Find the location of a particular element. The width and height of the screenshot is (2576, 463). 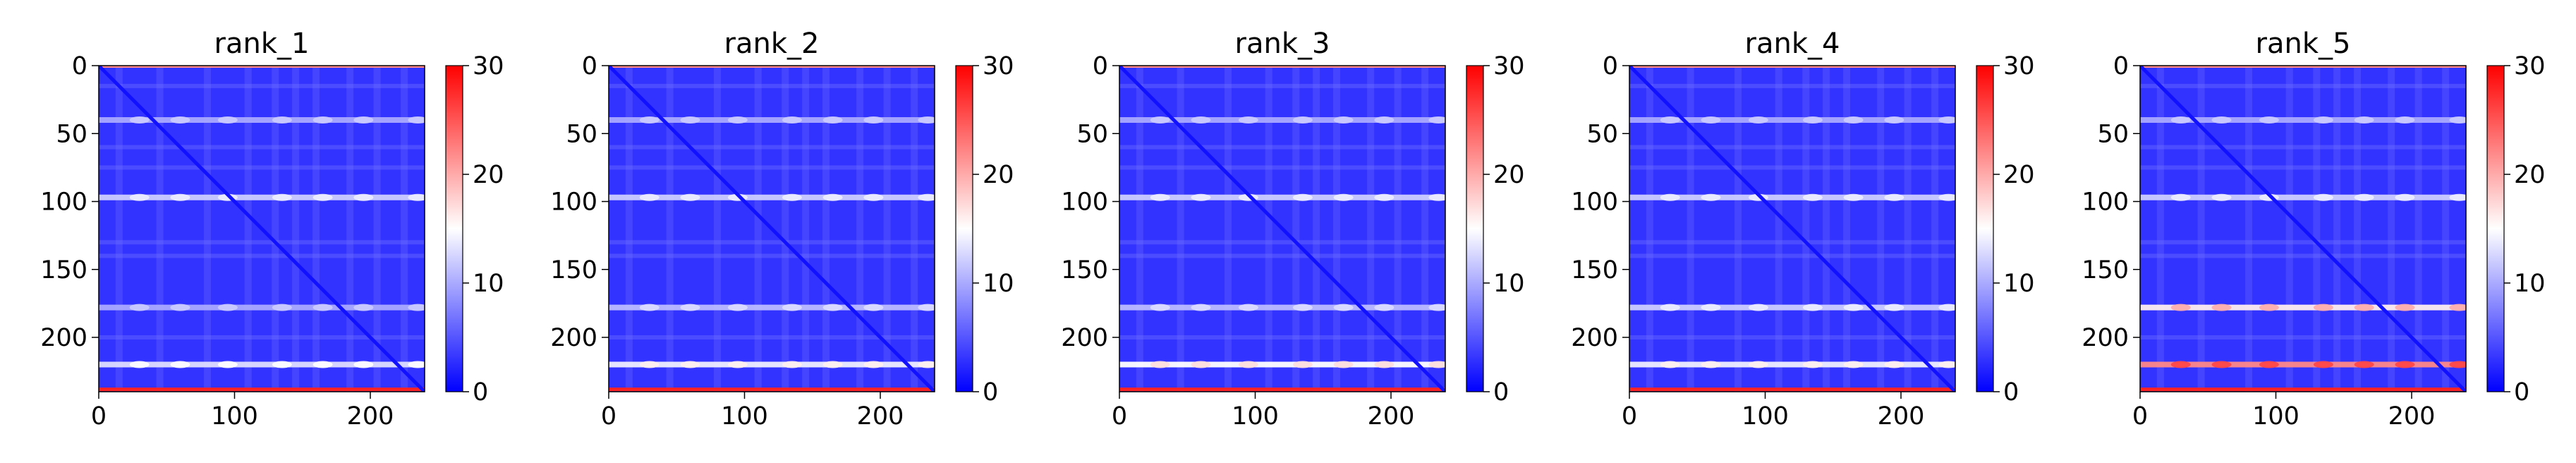

y-tick-label: 150 is located at coordinates (573, 270).